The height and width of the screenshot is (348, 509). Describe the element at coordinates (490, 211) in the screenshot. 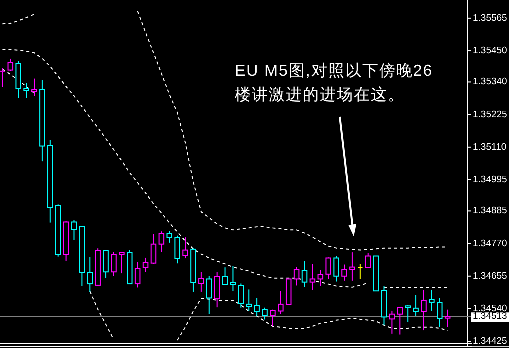

I see `y-tick-label: 1.34885` at that location.